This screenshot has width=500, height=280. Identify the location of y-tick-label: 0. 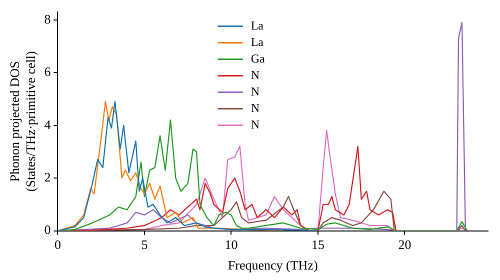
(47, 230).